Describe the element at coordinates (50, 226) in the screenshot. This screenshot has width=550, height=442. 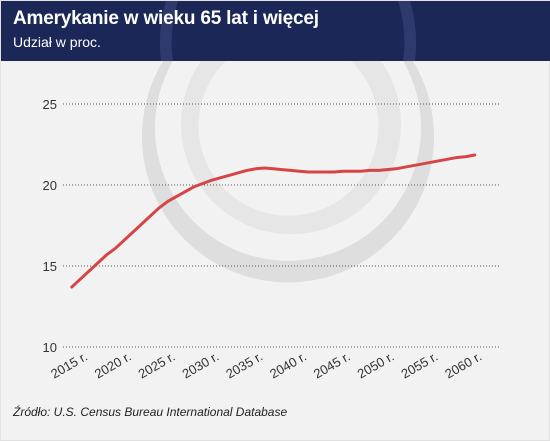
I see `y-tick-labels: 10 15 20 25` at that location.